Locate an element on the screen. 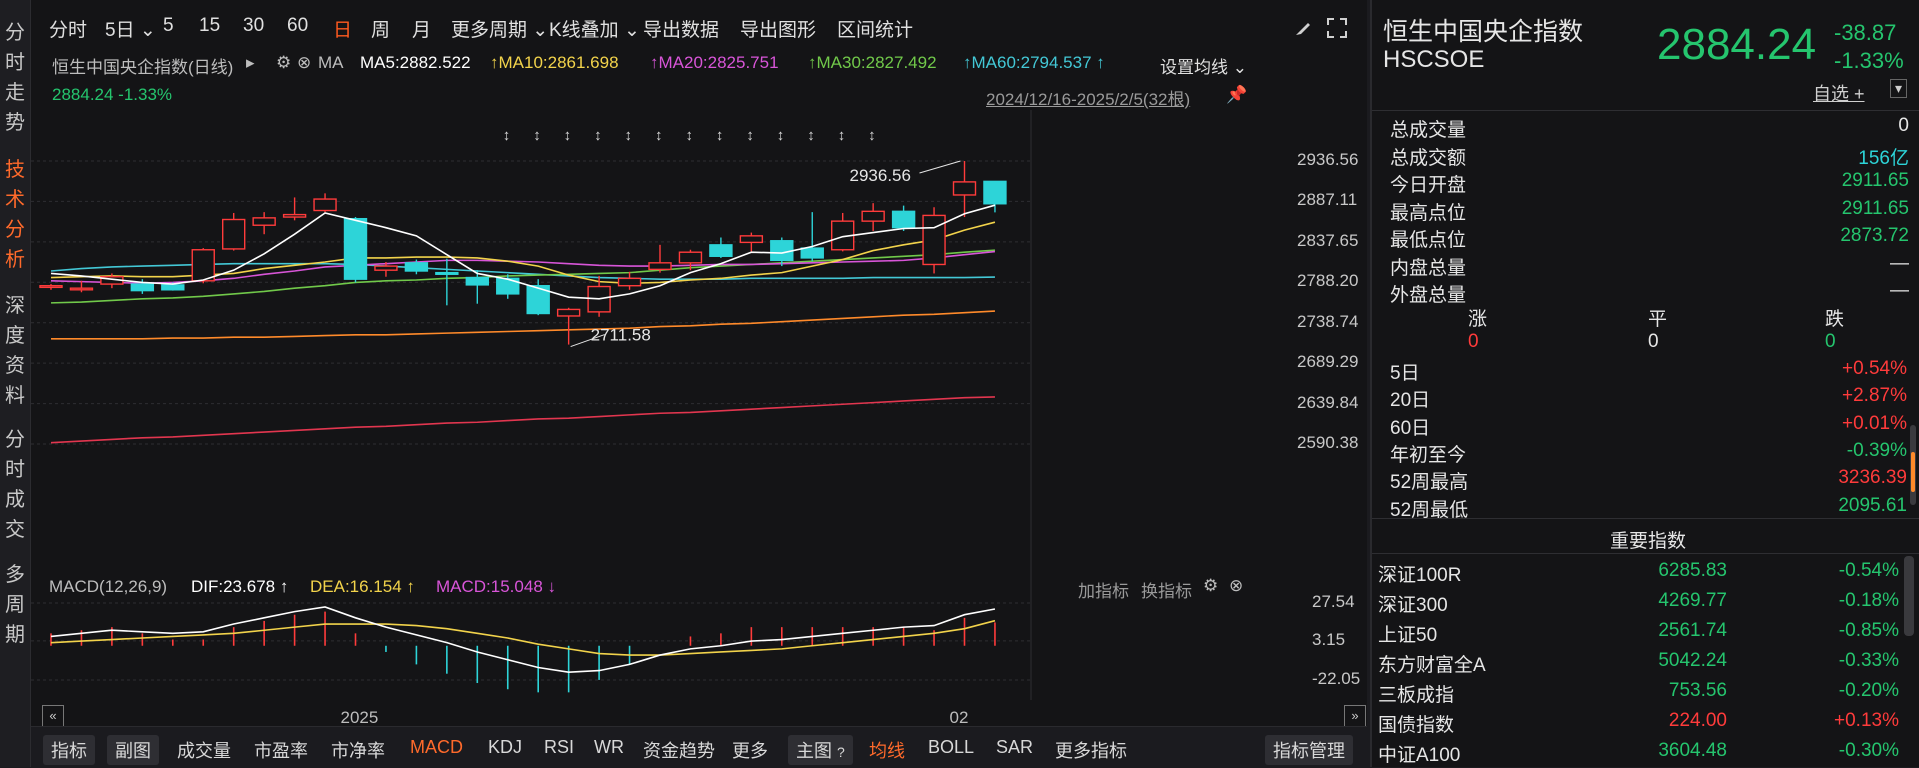 Image resolution: width=1919 pixels, height=768 pixels. kline-overlay-label: K线叠加 is located at coordinates (584, 30).